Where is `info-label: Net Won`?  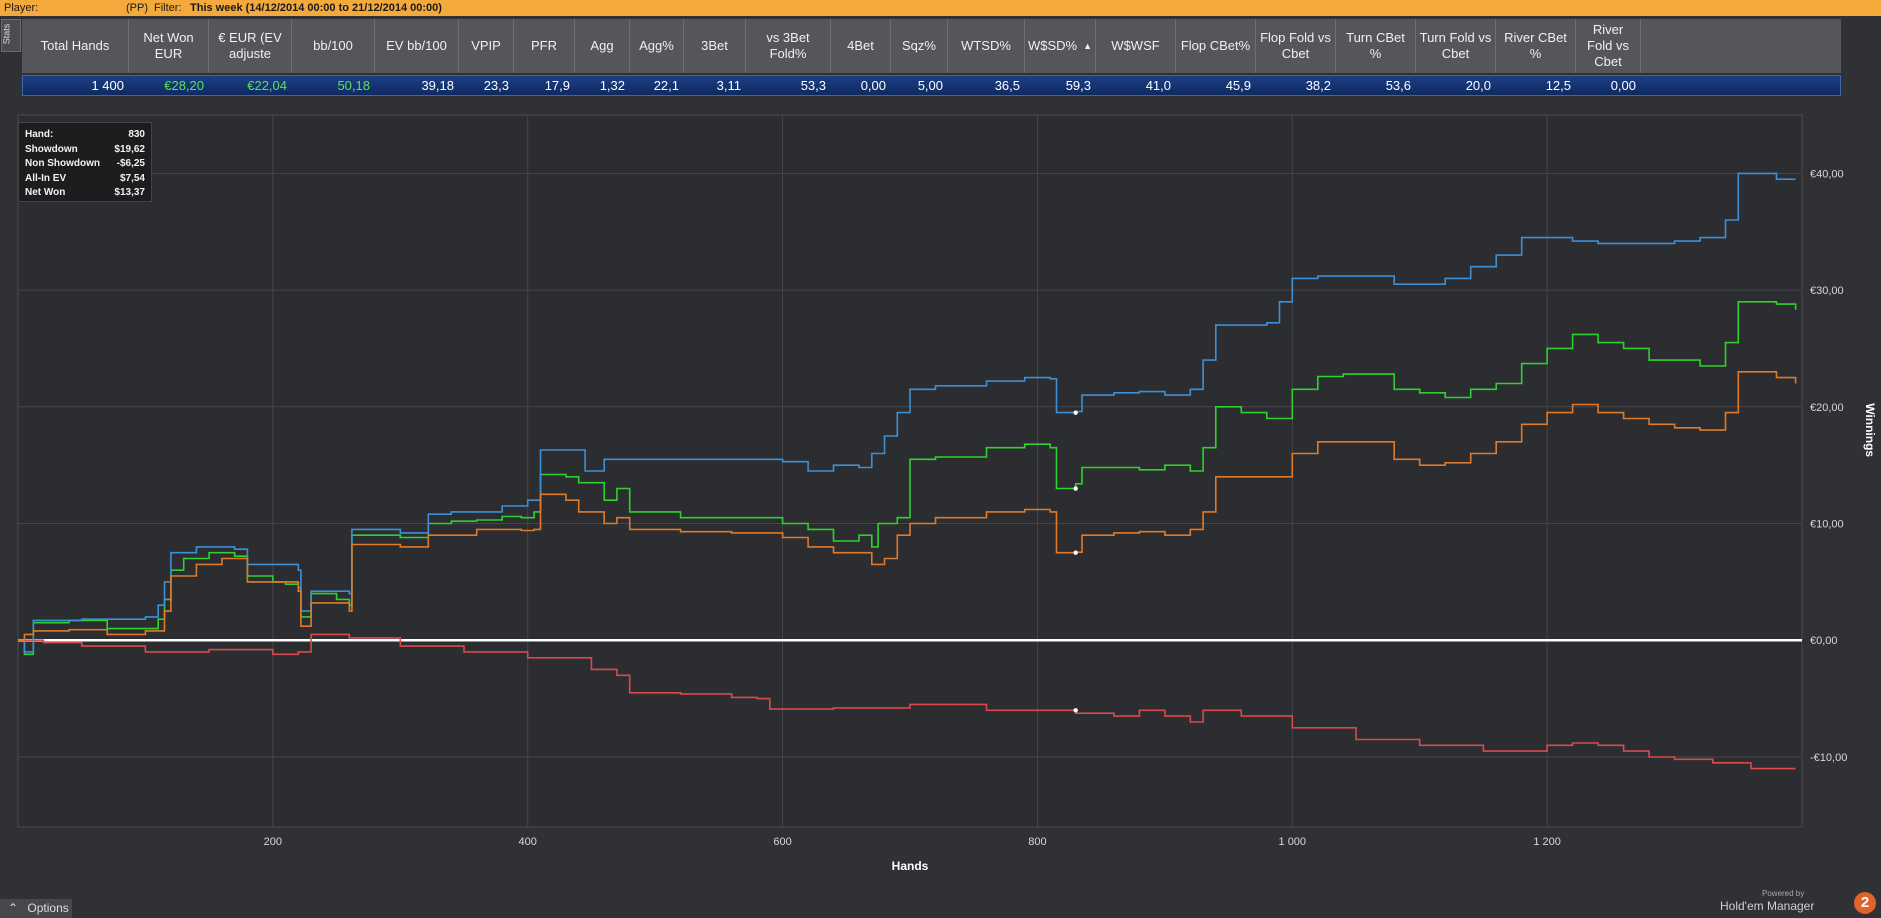
info-label: Net Won is located at coordinates (45, 192).